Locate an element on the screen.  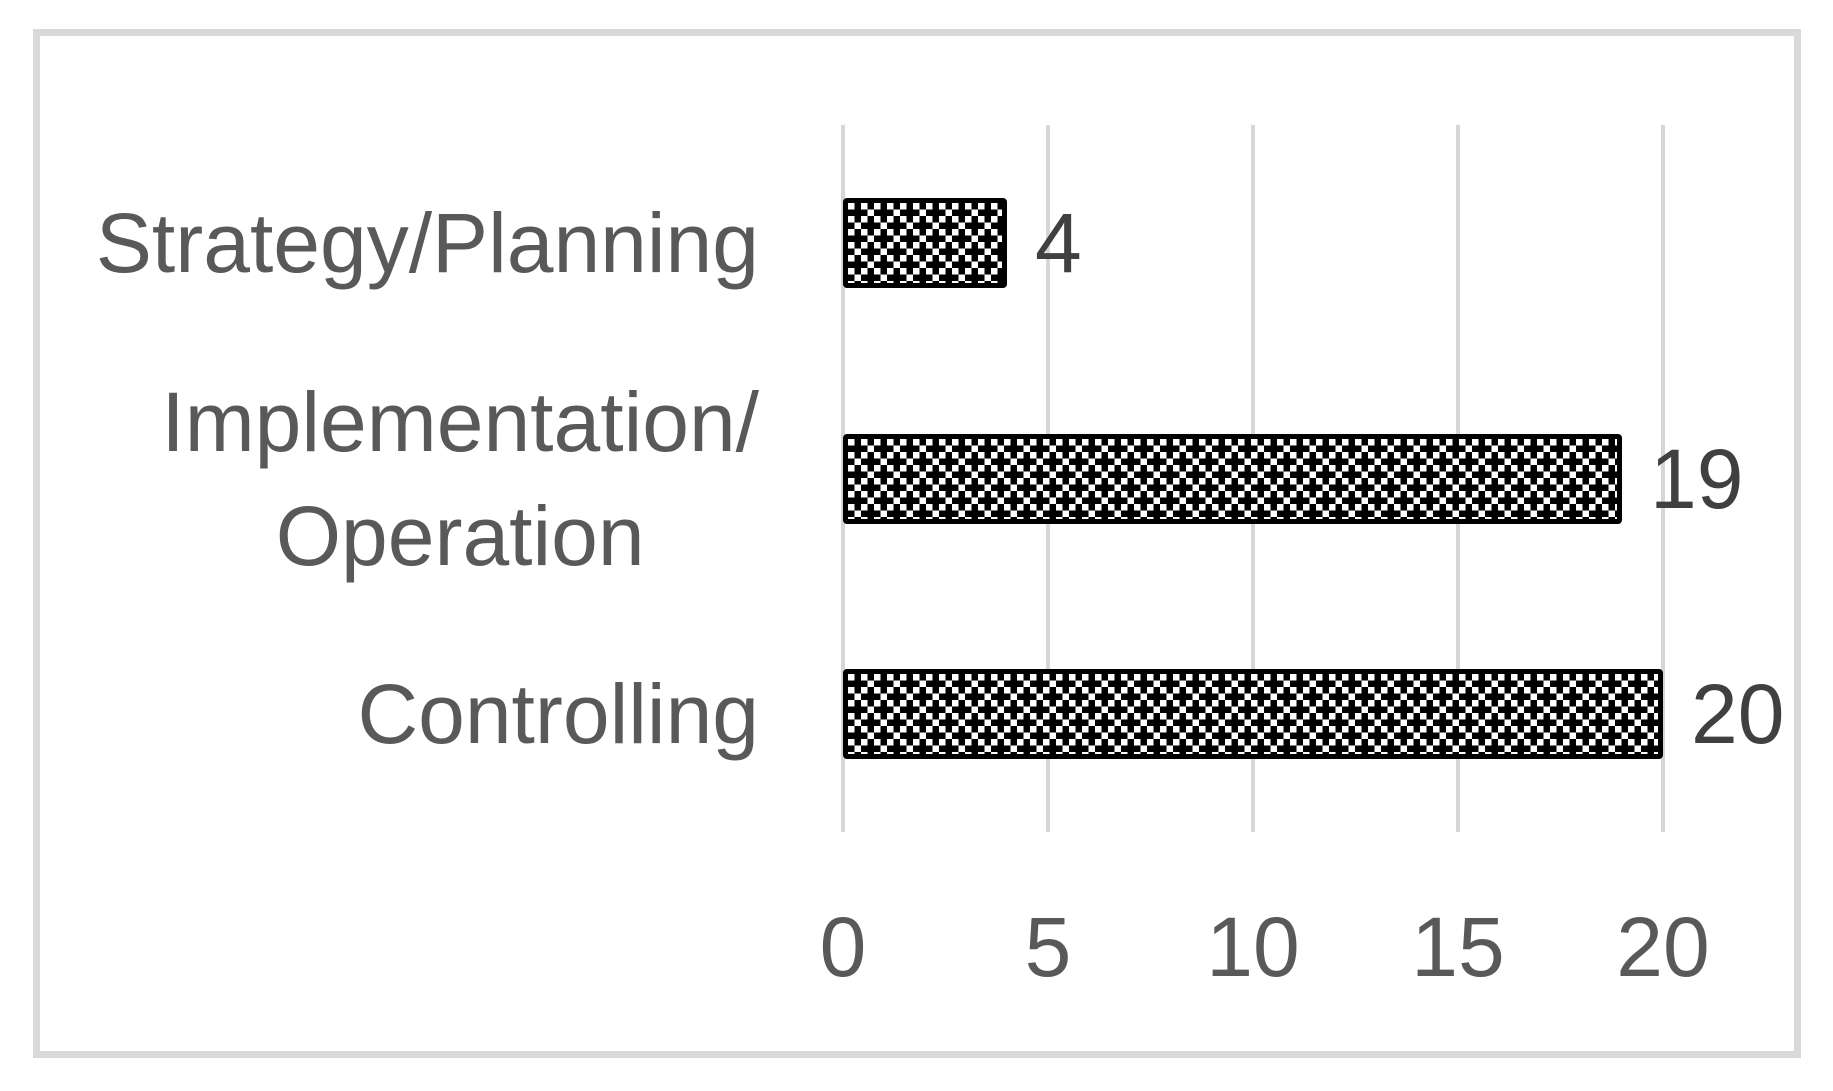
bar-implementation-operation is located at coordinates (1232, 478).